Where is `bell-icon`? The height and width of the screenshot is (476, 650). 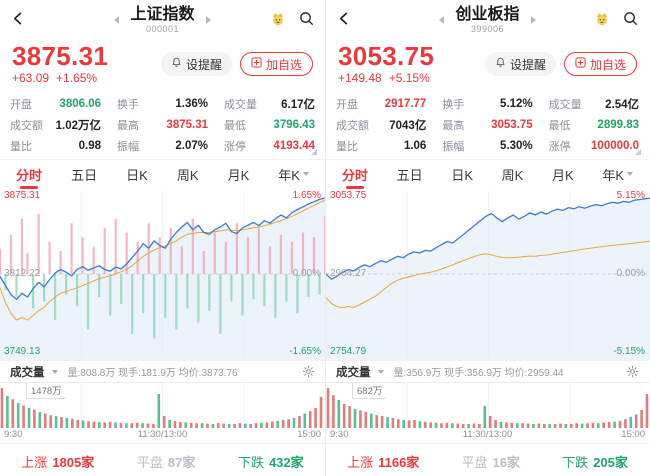 bell-icon is located at coordinates (176, 64).